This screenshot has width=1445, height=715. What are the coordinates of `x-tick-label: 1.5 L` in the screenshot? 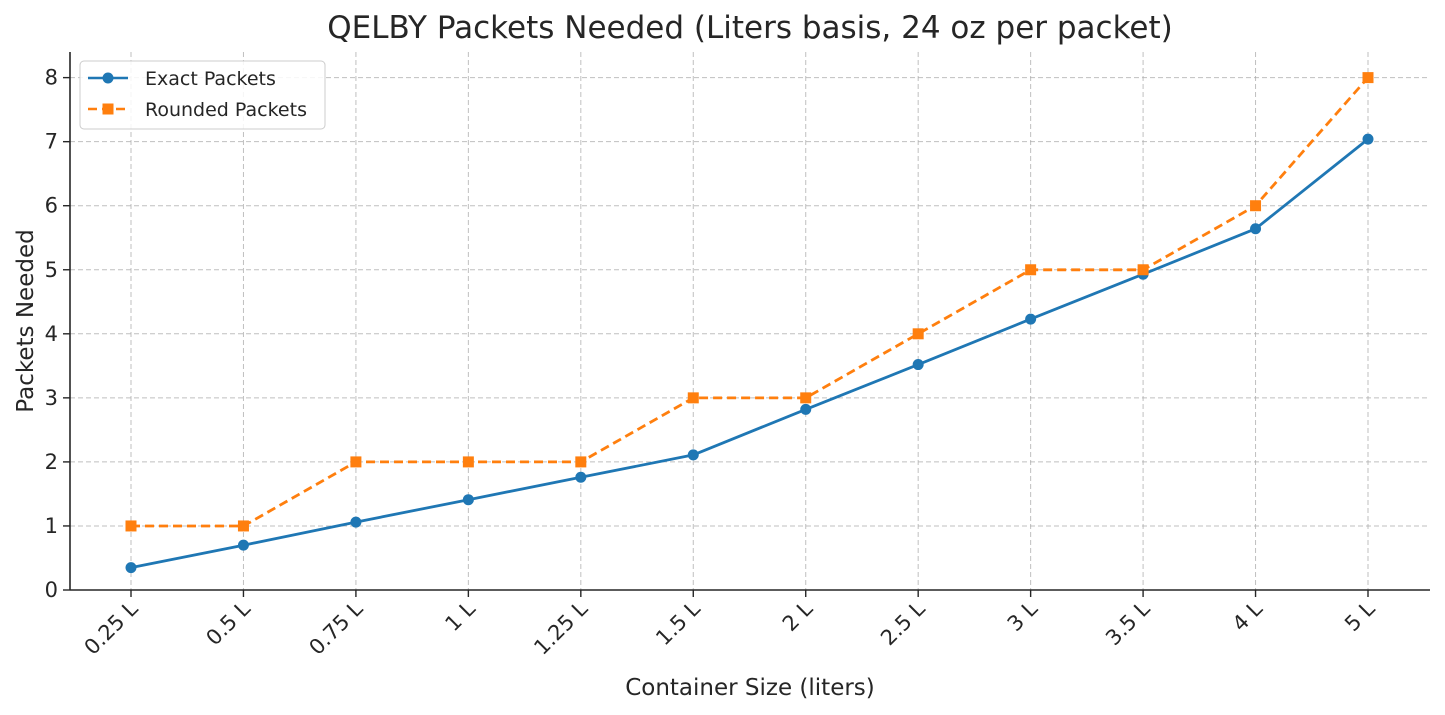 It's located at (678, 623).